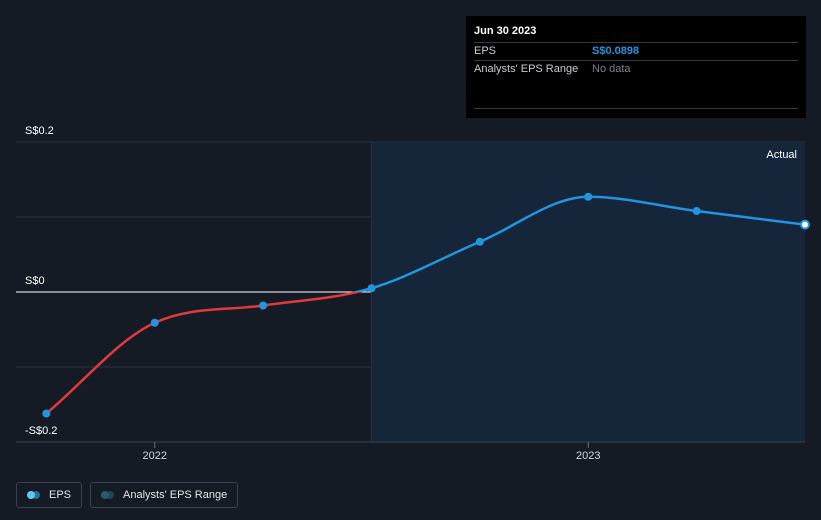  I want to click on eps-point-highlighted, so click(805, 224).